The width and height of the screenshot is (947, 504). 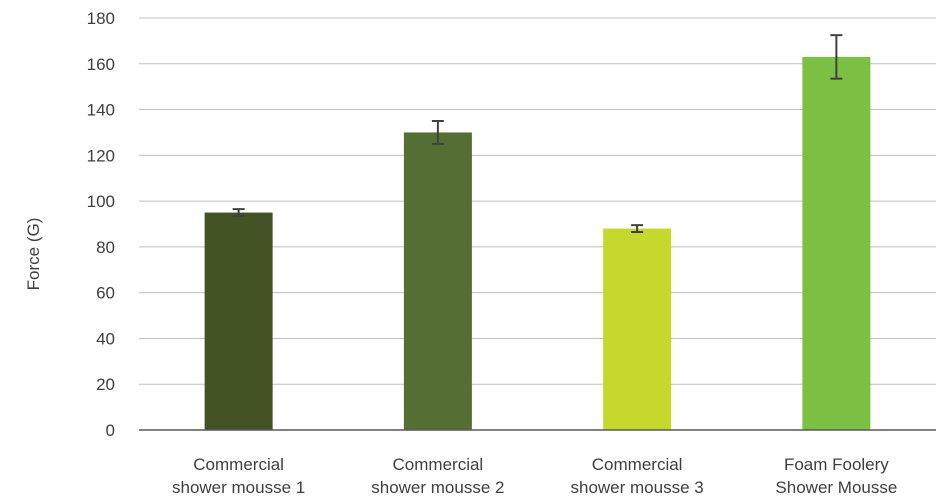 What do you see at coordinates (101, 110) in the screenshot?
I see `y-tick-label: 140` at bounding box center [101, 110].